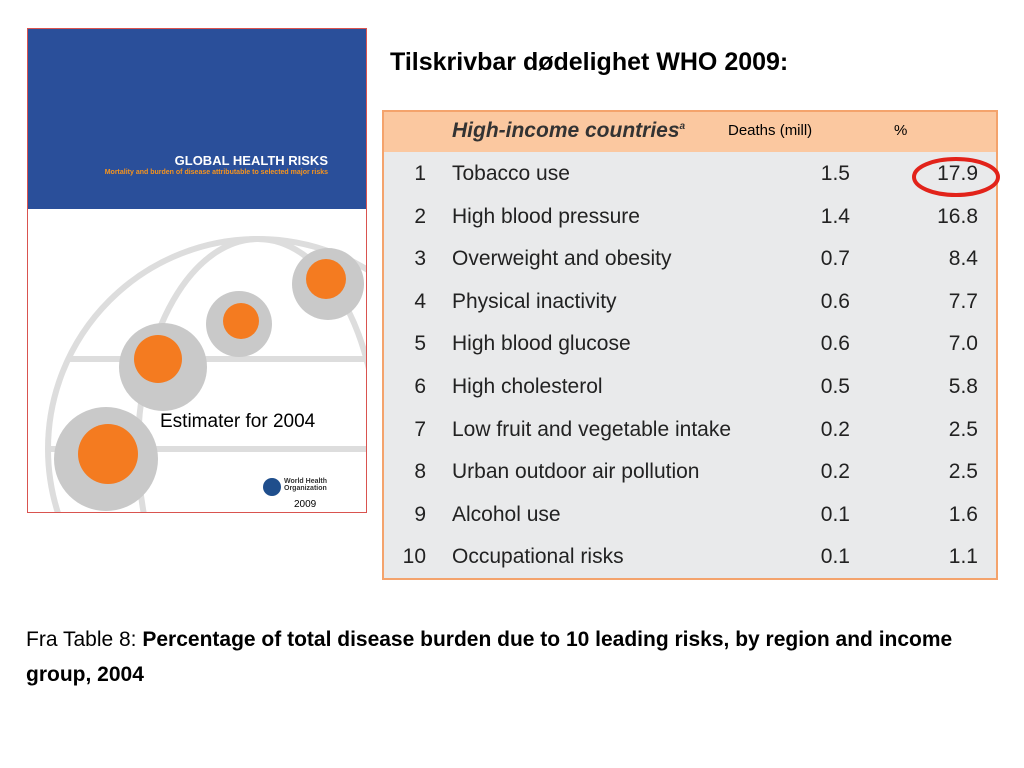  Describe the element at coordinates (682, 126) in the screenshot. I see `footnote-mark: a` at that location.